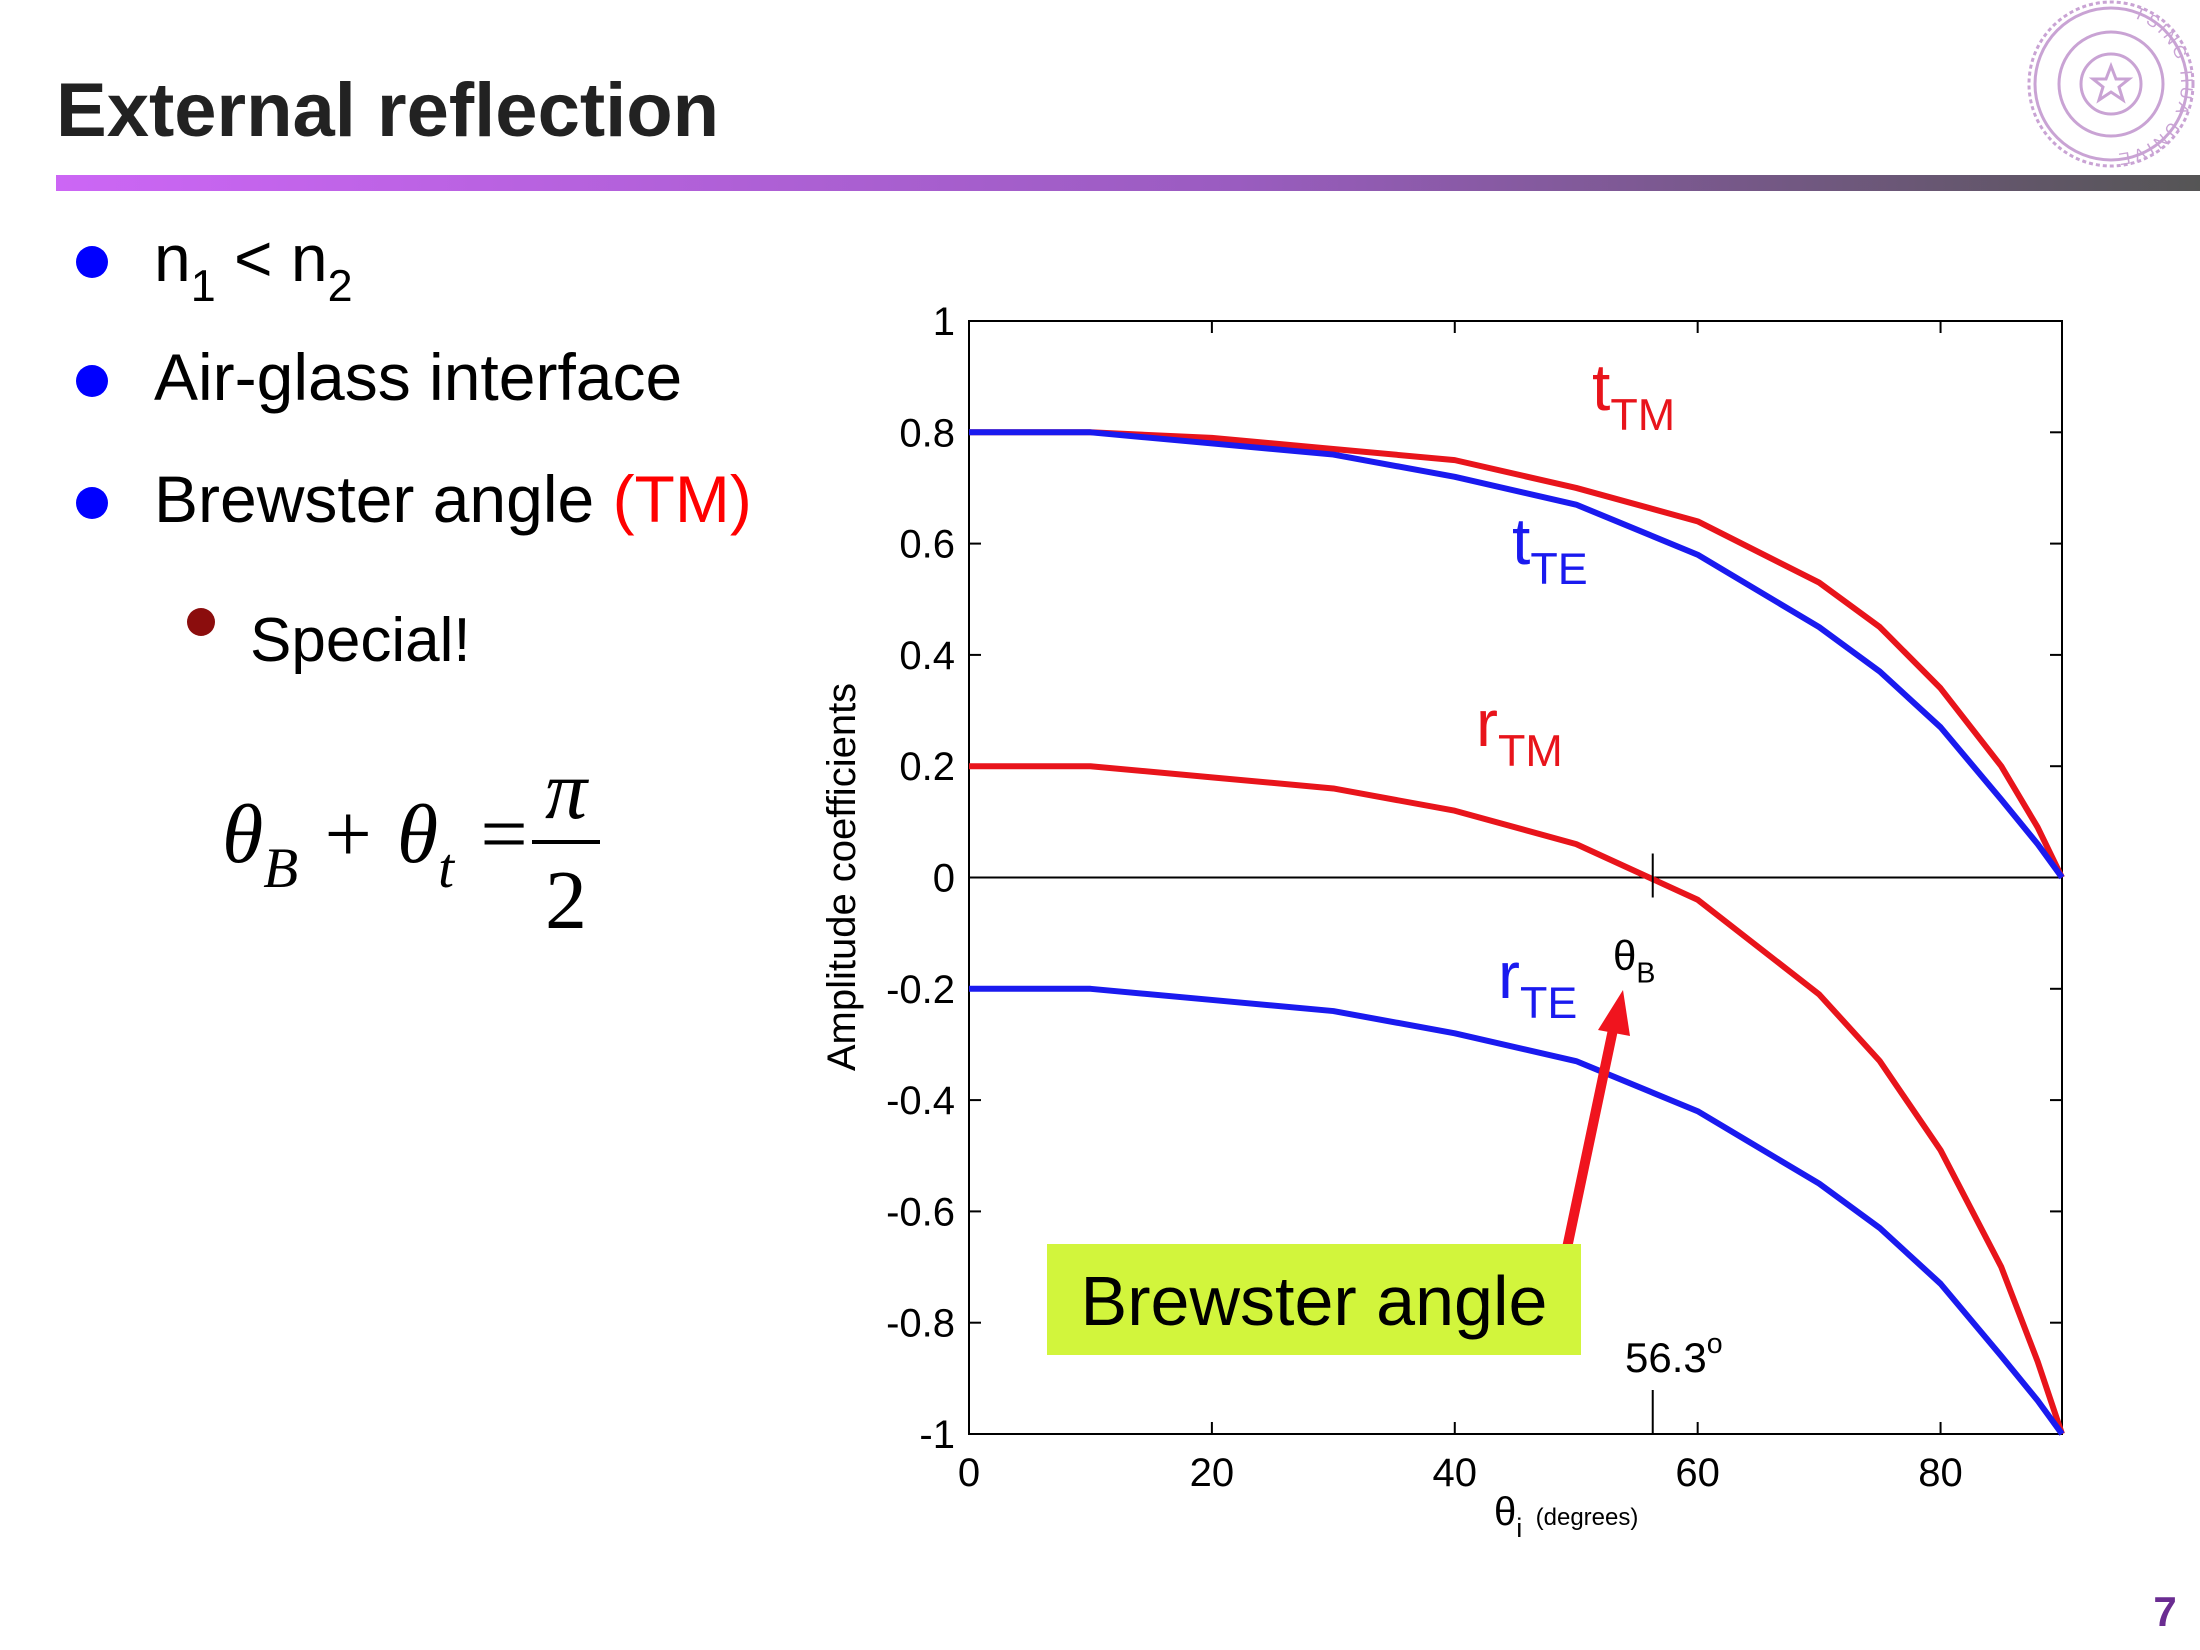 The width and height of the screenshot is (2200, 1650). Describe the element at coordinates (1212, 1473) in the screenshot. I see `x-tick-label: 20` at that location.